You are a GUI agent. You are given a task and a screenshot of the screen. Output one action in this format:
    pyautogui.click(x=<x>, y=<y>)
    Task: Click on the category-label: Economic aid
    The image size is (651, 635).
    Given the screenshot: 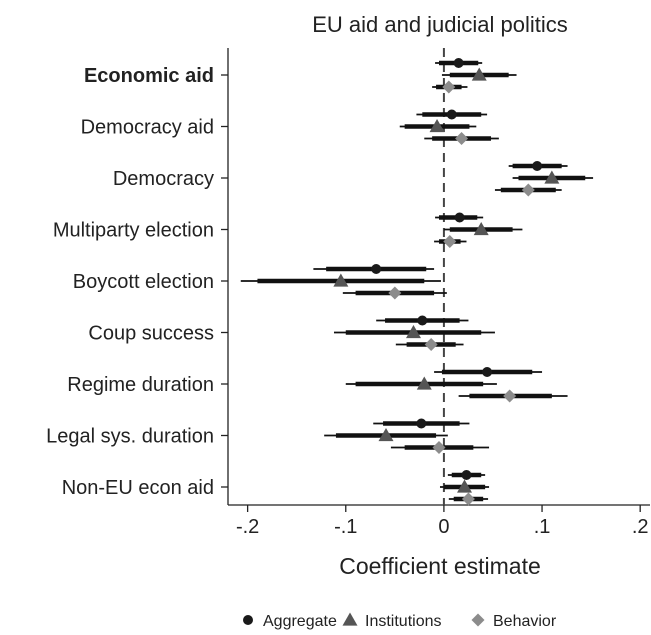 What is the action you would take?
    pyautogui.click(x=149, y=76)
    